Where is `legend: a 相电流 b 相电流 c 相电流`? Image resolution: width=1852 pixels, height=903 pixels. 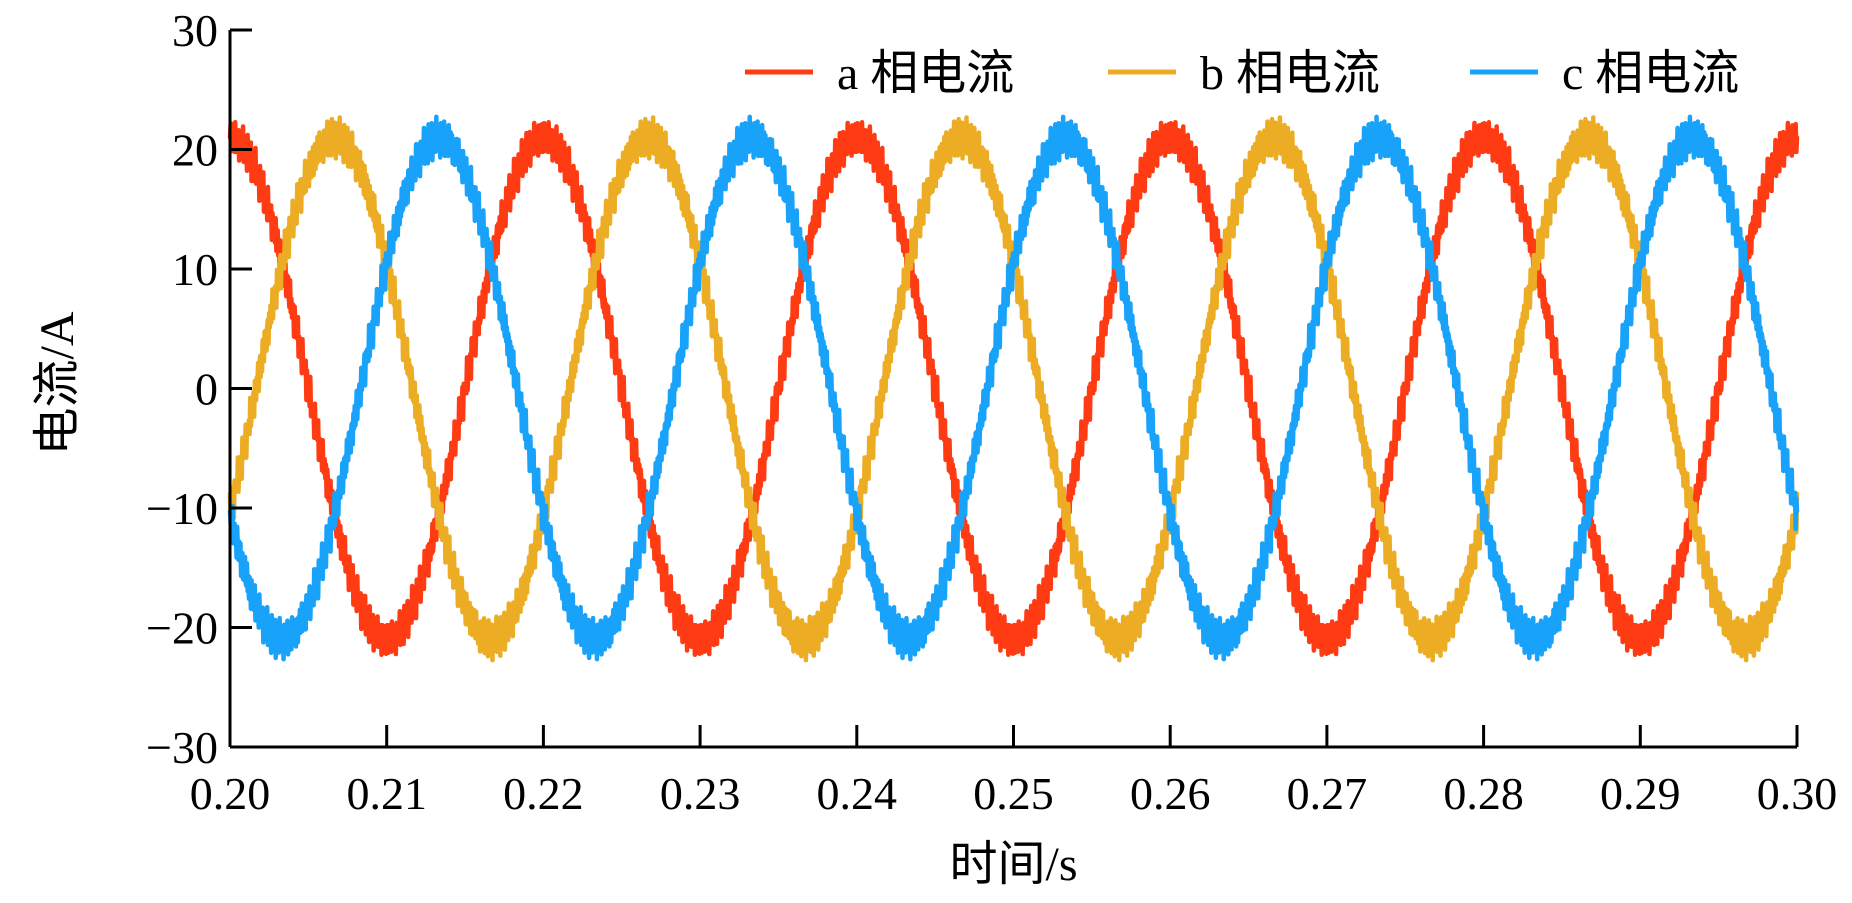
legend: a 相电流 b 相电流 c 相电流 is located at coordinates (1242, 73).